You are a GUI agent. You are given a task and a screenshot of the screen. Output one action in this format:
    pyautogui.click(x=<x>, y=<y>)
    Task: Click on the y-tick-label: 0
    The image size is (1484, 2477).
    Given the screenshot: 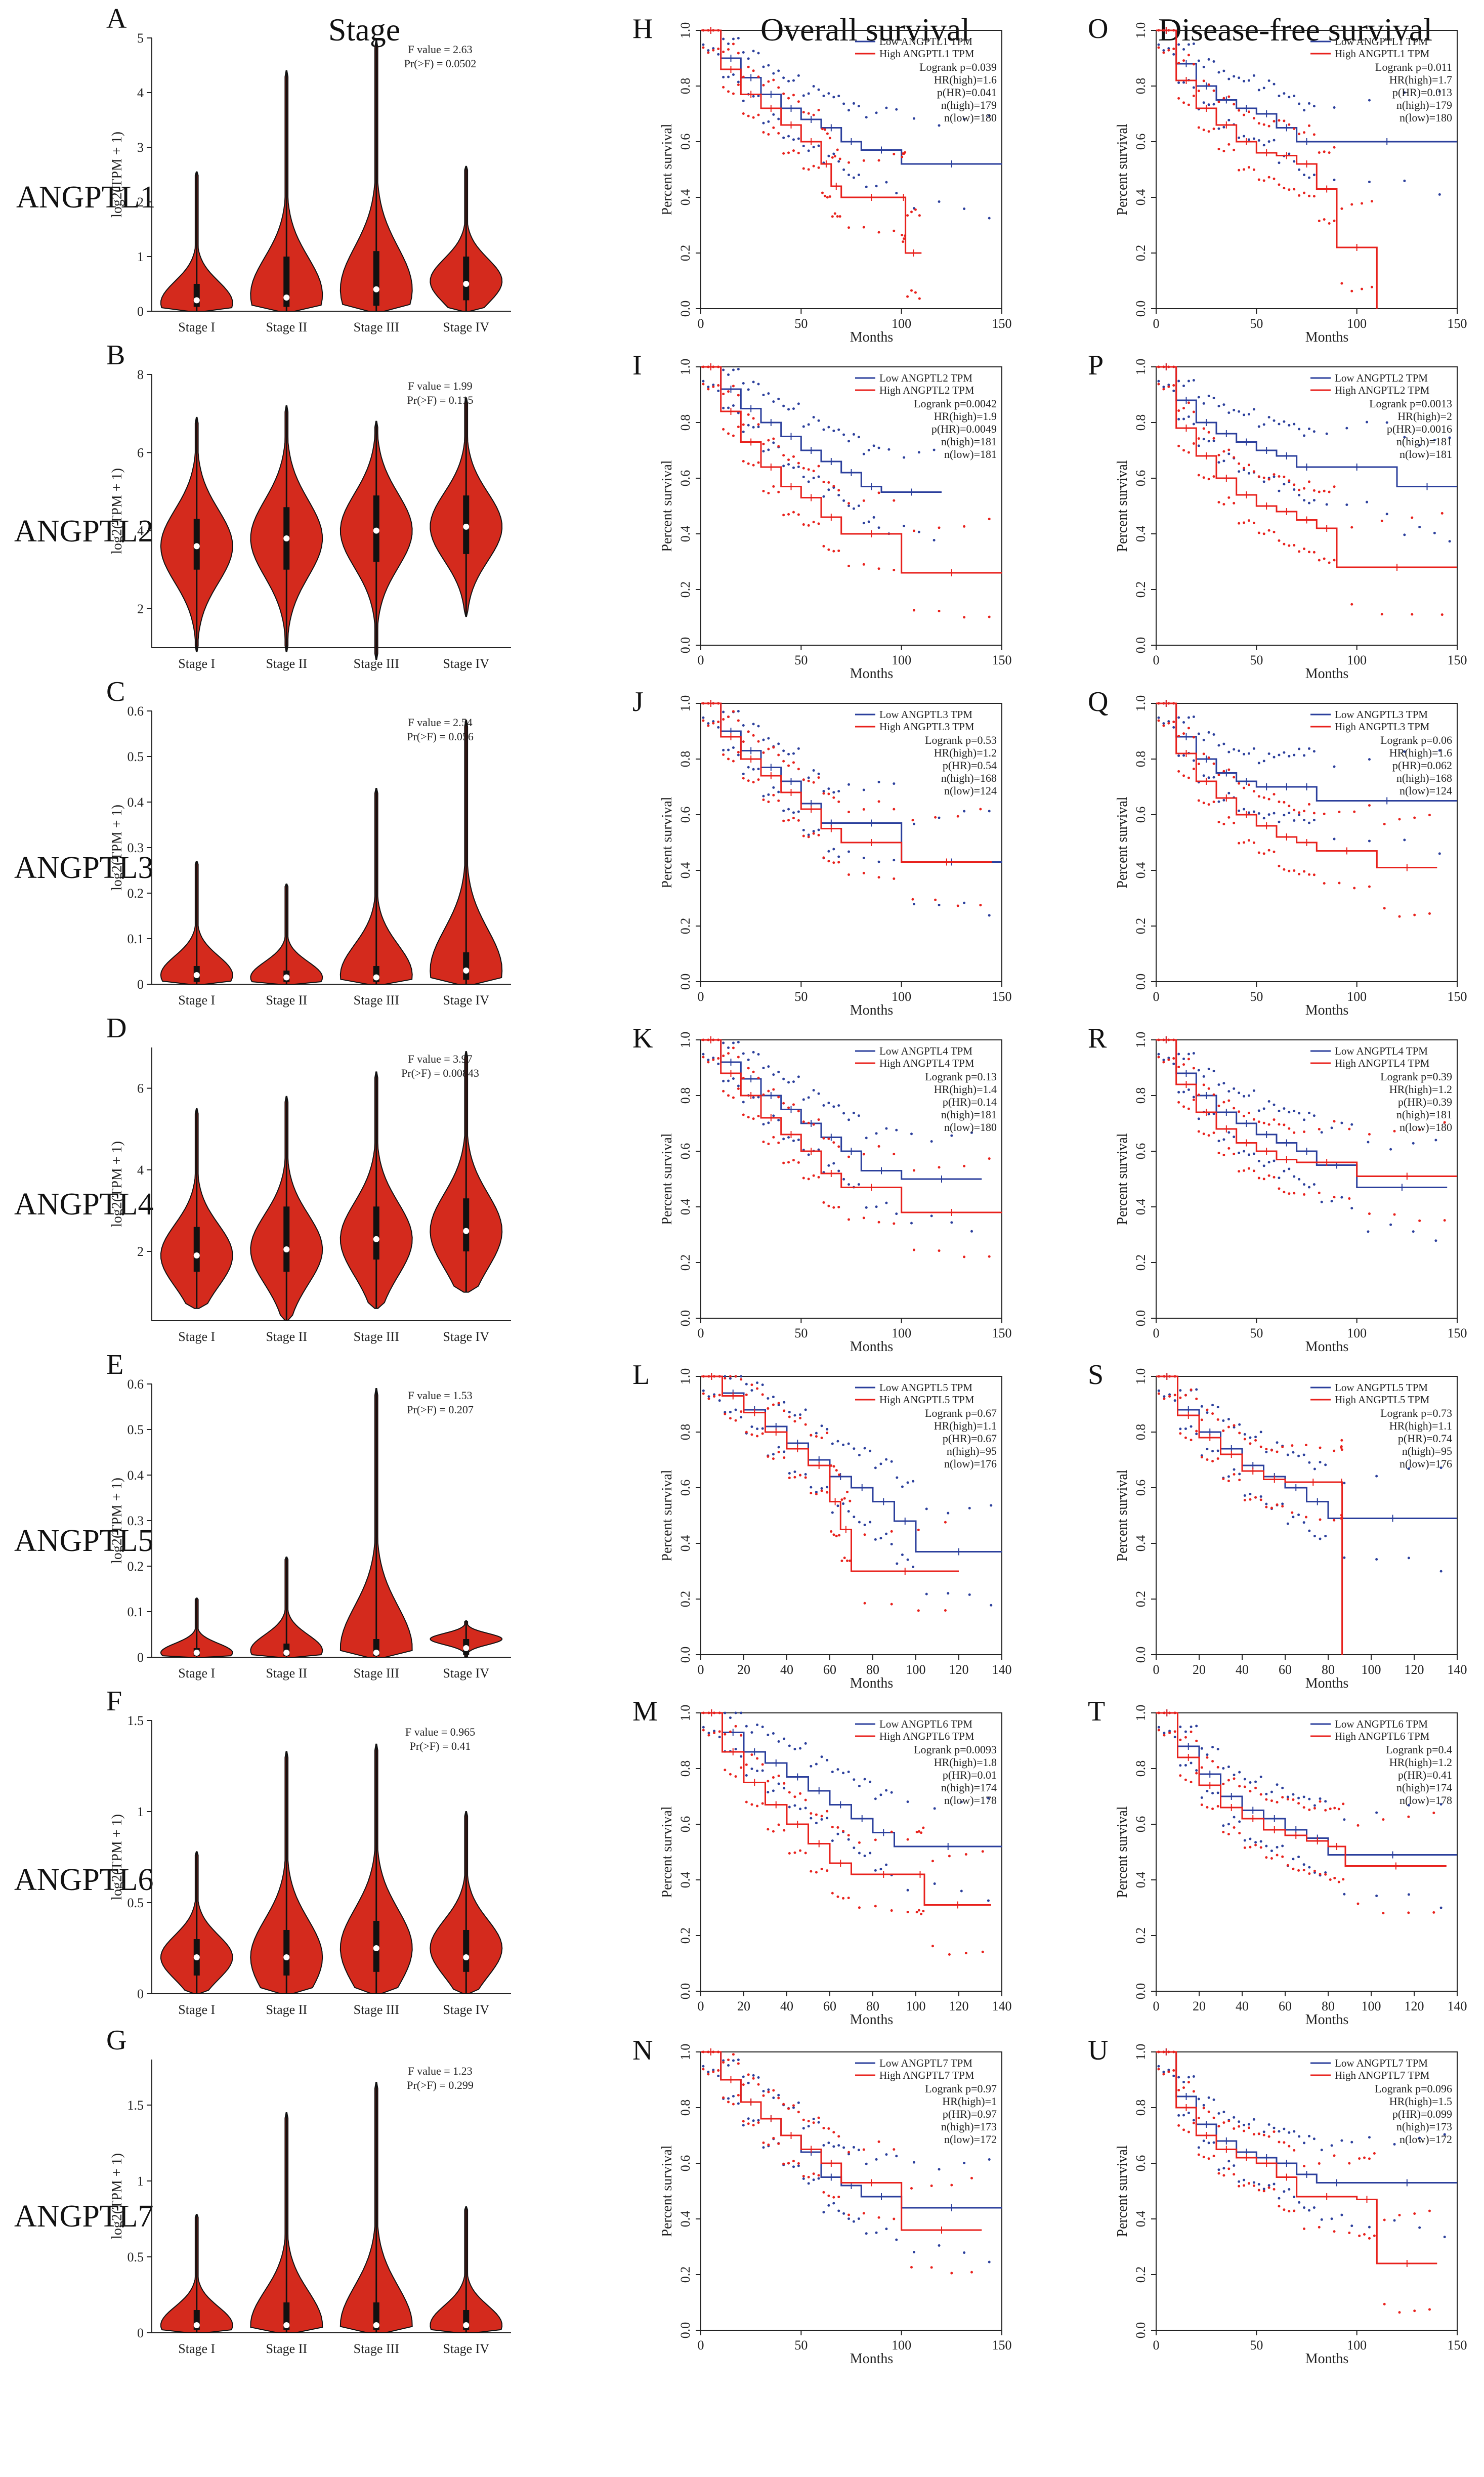 What is the action you would take?
    pyautogui.click(x=140, y=2333)
    